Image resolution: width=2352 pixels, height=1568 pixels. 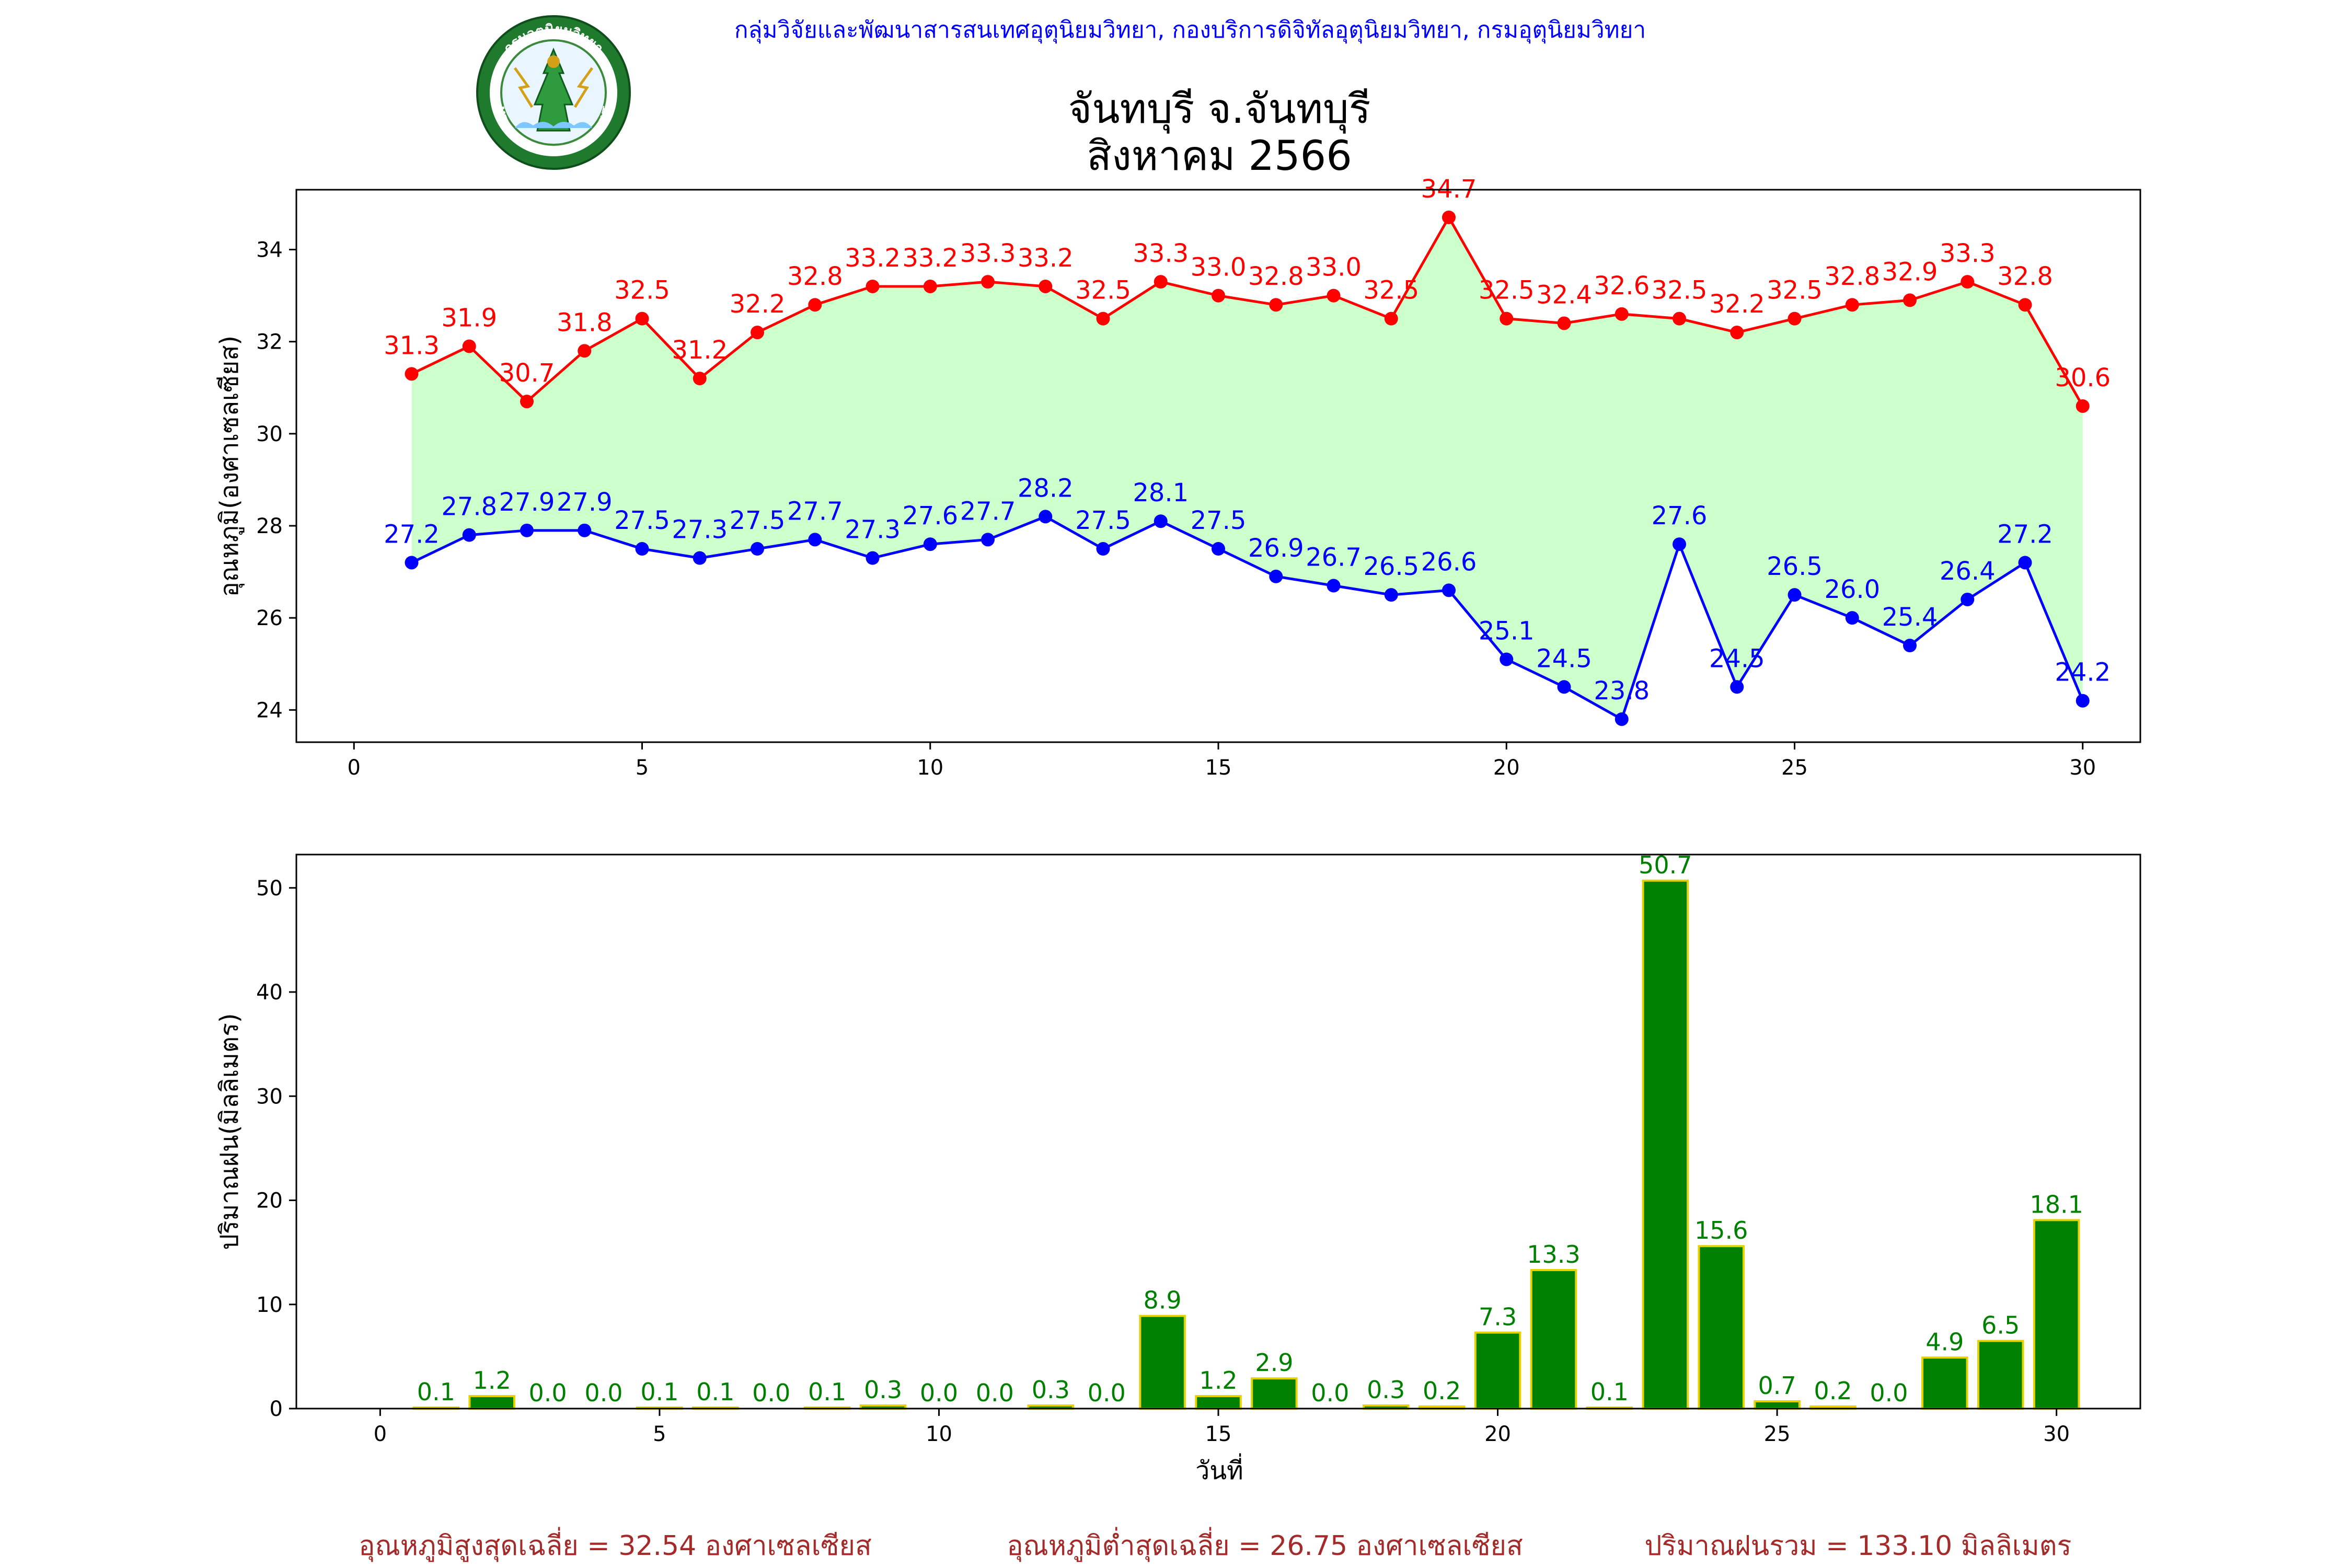 What do you see at coordinates (1219, 110) in the screenshot?
I see `chart-title-line1: จันทบุรี จ.จันทบุรี` at bounding box center [1219, 110].